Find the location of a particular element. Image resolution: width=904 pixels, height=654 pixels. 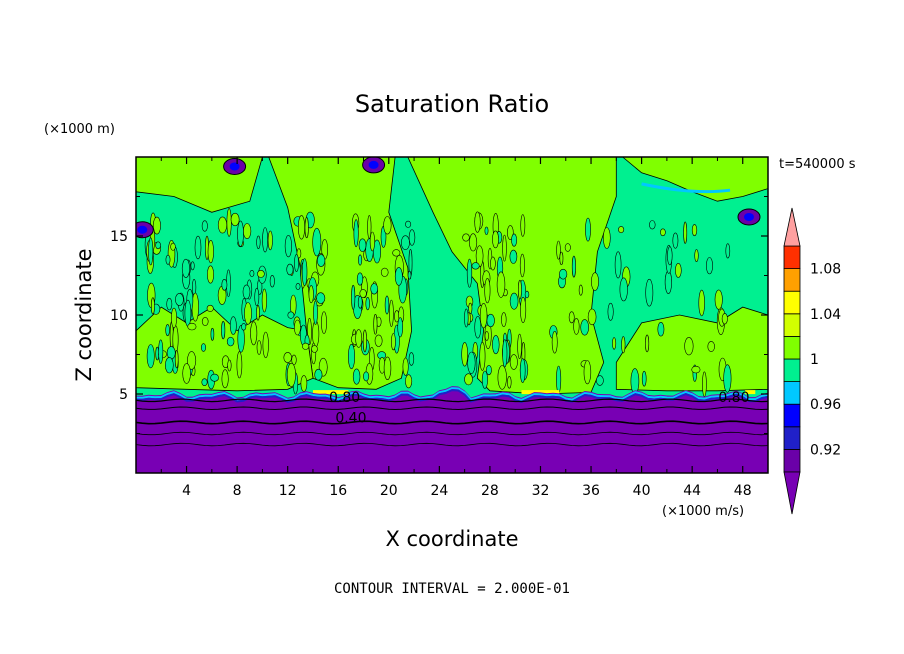

x-tick-label: 44 is located at coordinates (692, 491).